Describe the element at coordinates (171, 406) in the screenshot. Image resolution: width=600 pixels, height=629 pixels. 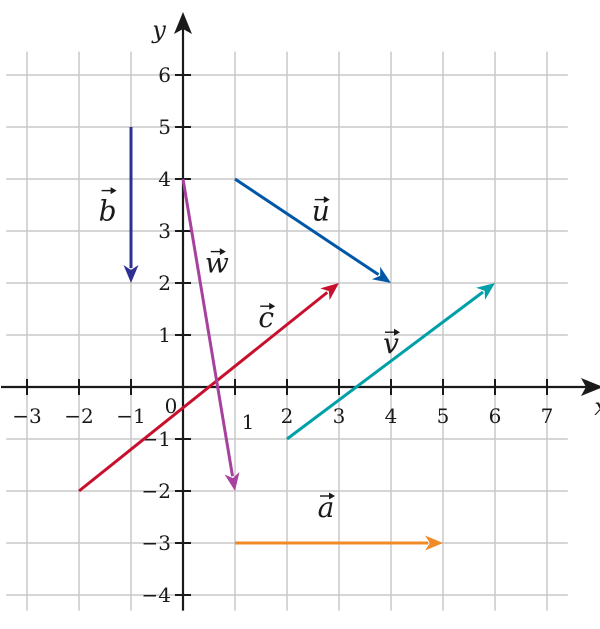
I see `origin-label: 0` at that location.